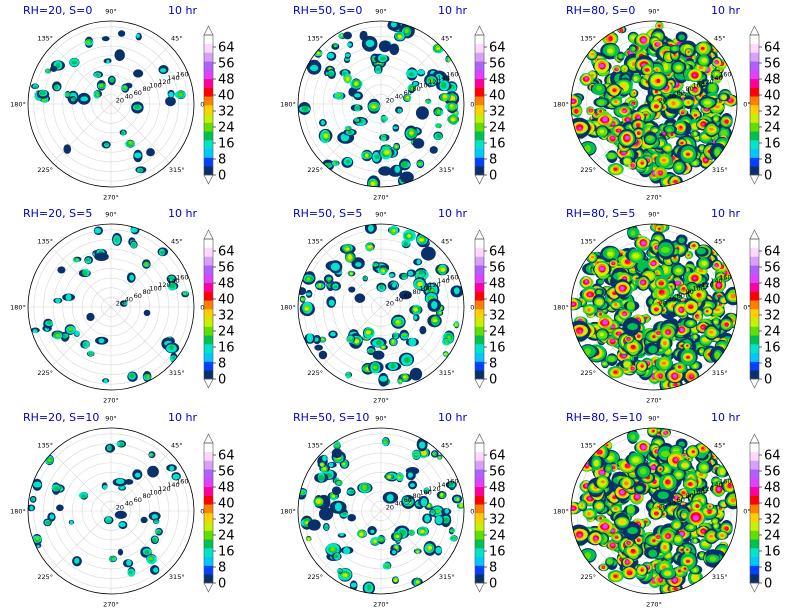 The width and height of the screenshot is (785, 612). I want to click on colorbar-frame, so click(479, 105).